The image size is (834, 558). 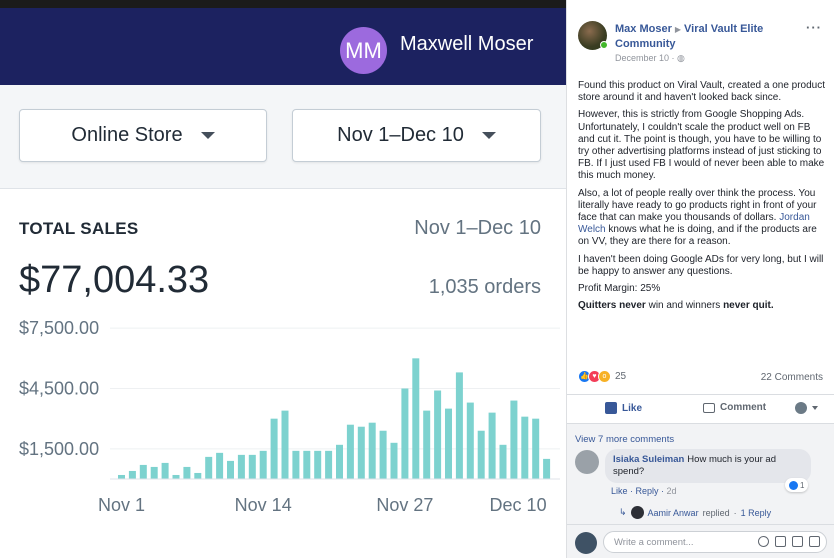 I want to click on chart-bars, so click(x=335, y=419).